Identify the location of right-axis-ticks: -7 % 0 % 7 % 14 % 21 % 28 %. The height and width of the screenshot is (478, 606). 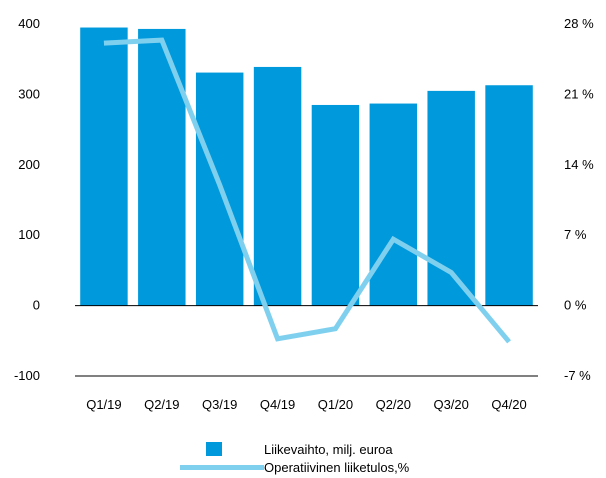
(579, 199).